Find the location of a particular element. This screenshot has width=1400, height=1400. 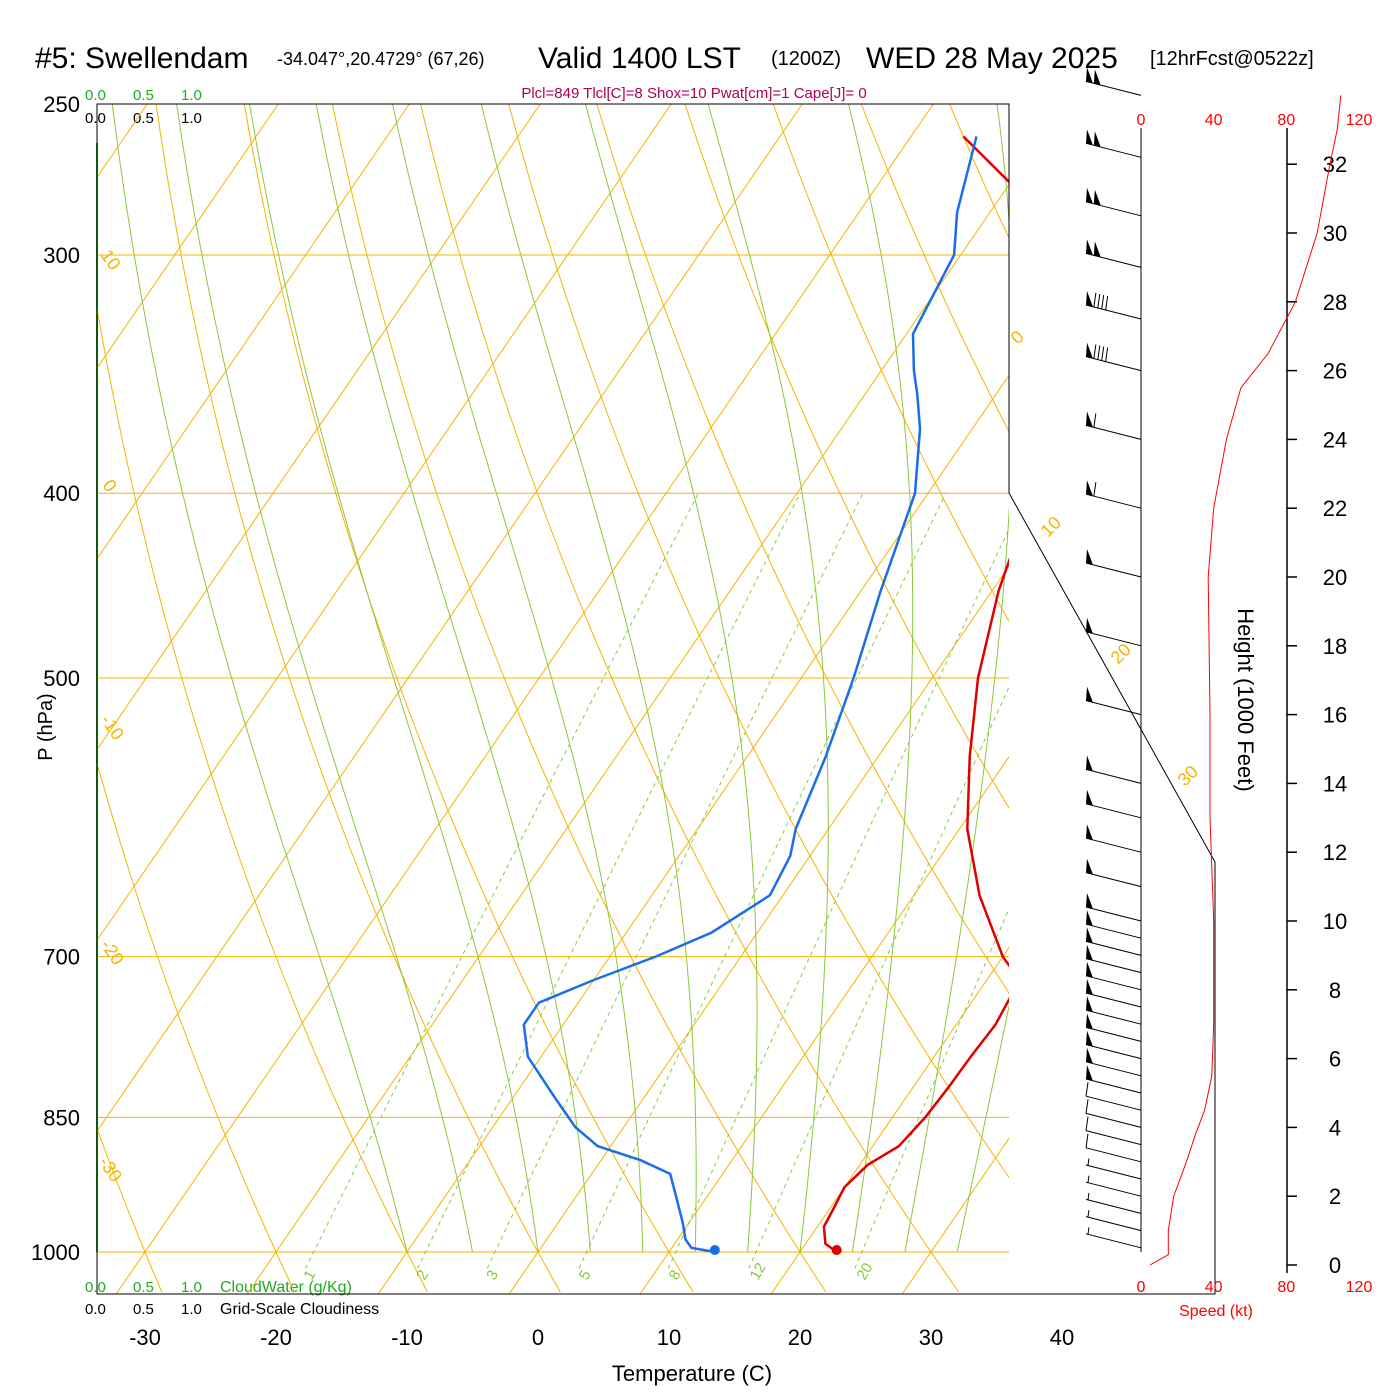

forecast-info: [12hrFcst@0522z] is located at coordinates (1232, 59).